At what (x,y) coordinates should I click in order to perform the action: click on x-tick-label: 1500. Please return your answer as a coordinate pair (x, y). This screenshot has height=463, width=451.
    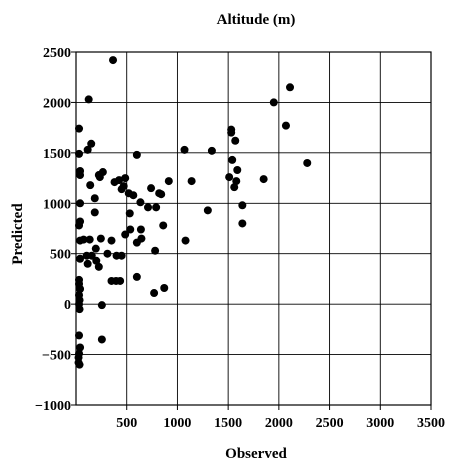
    Looking at the image, I should click on (228, 423).